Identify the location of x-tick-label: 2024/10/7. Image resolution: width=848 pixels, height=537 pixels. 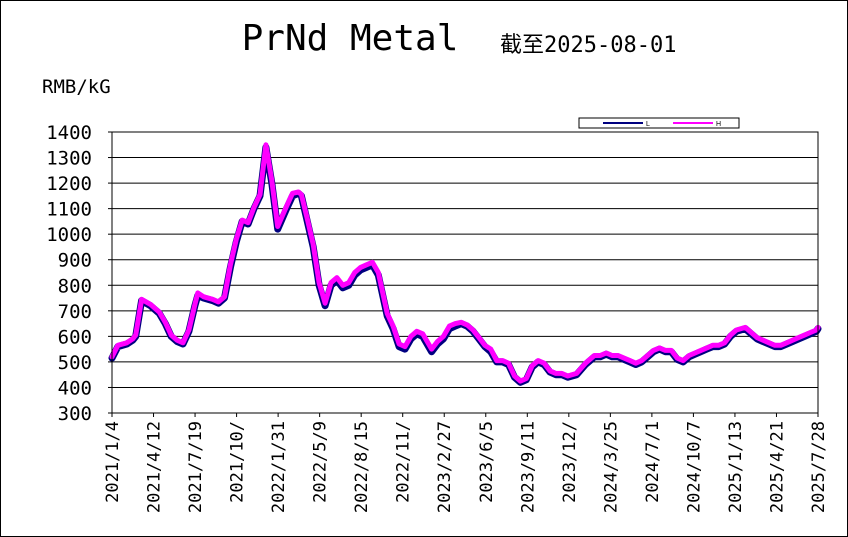
(694, 467).